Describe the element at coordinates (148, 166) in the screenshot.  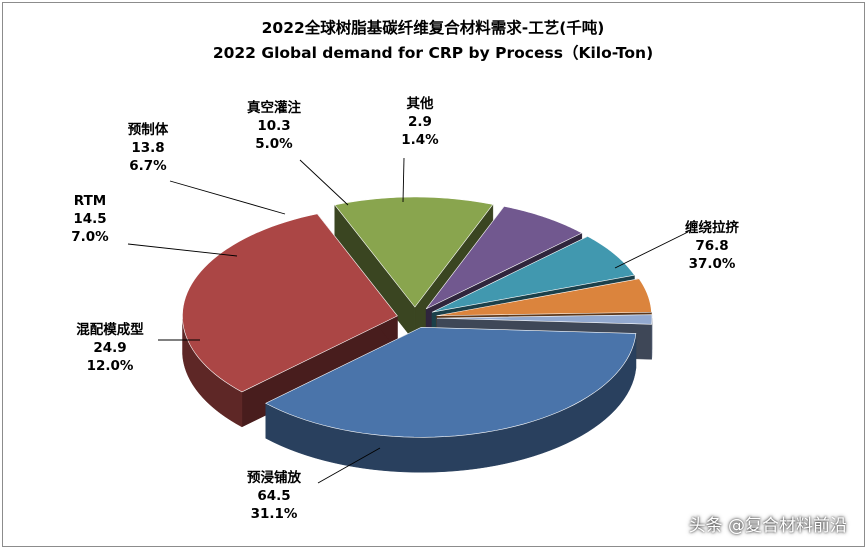
I see `slice-4-label-pct: 6.7%` at that location.